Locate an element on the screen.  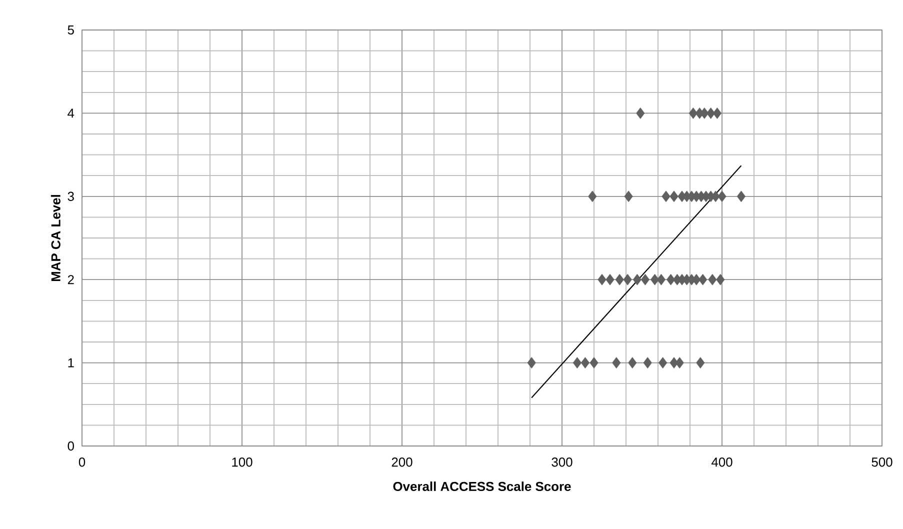
y-tick-label: 0 is located at coordinates (71, 446).